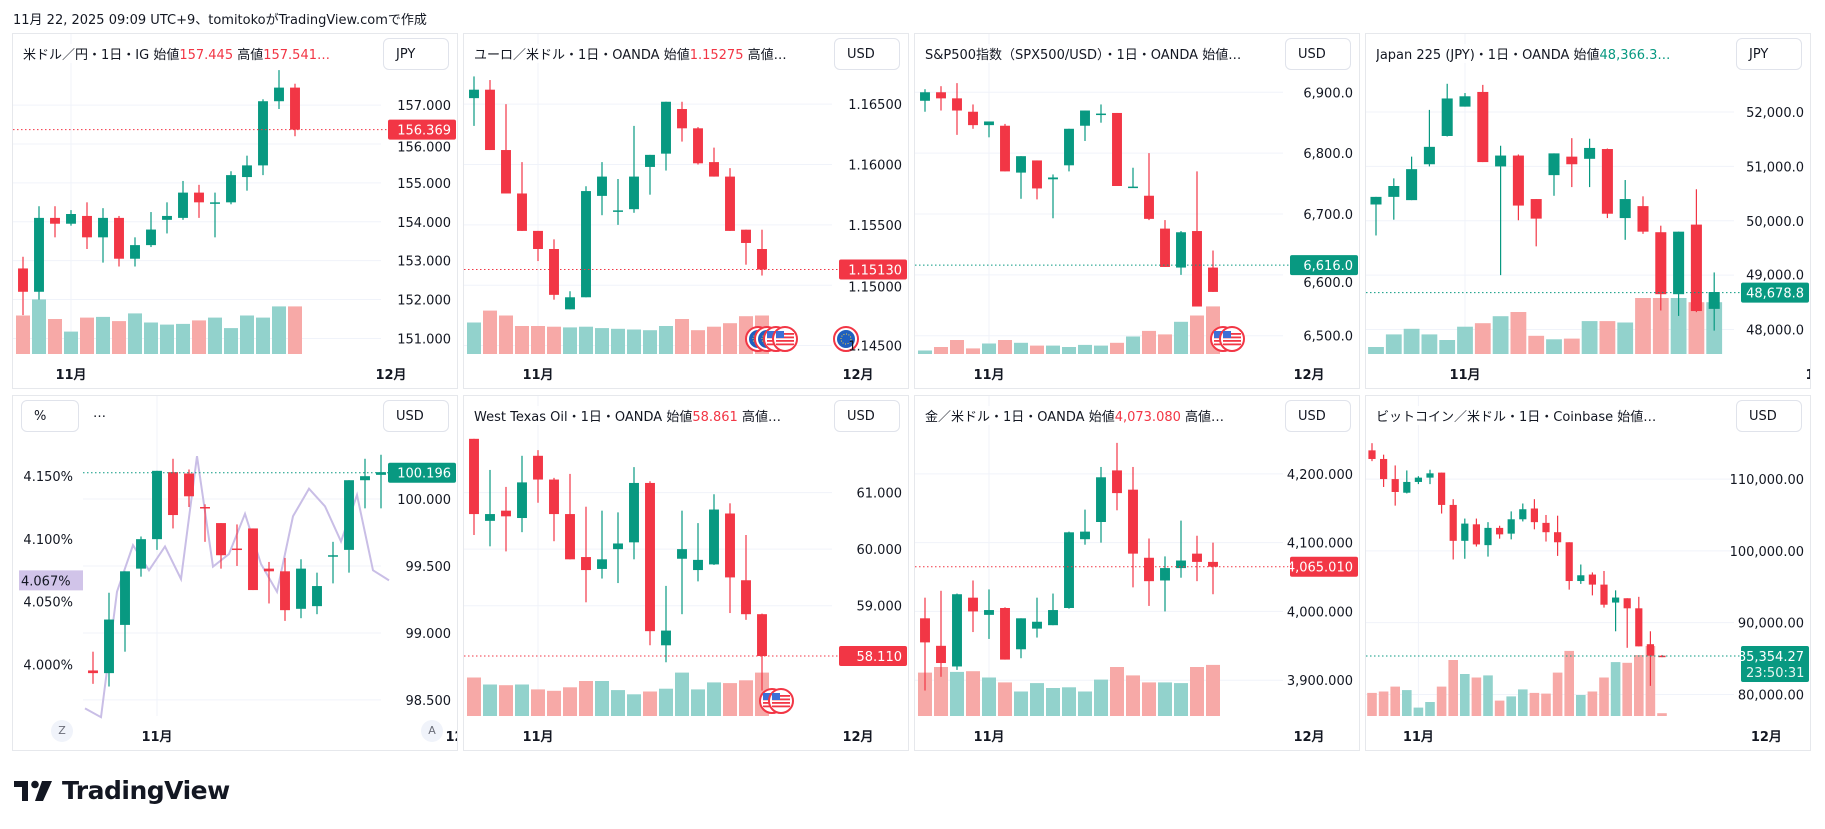  What do you see at coordinates (146, 790) in the screenshot?
I see `tradingview-wordmark: TradingView` at bounding box center [146, 790].